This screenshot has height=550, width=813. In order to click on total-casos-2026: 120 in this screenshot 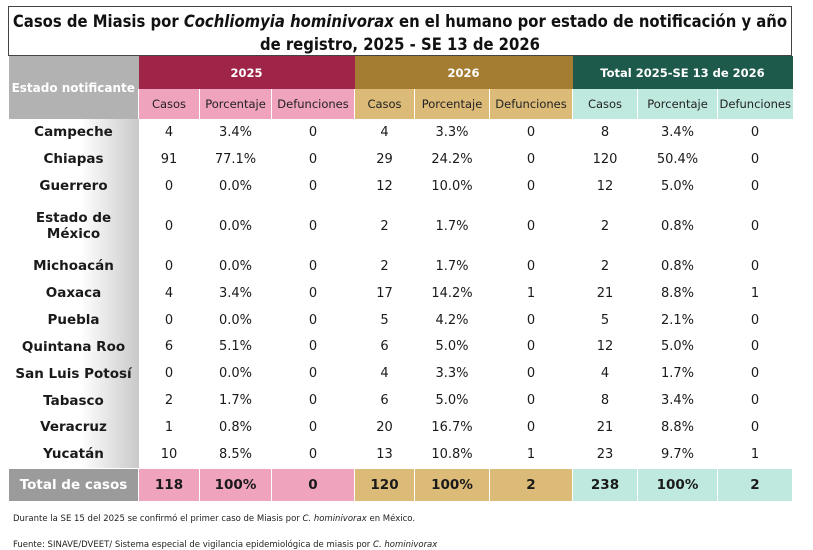, I will do `click(384, 485)`.